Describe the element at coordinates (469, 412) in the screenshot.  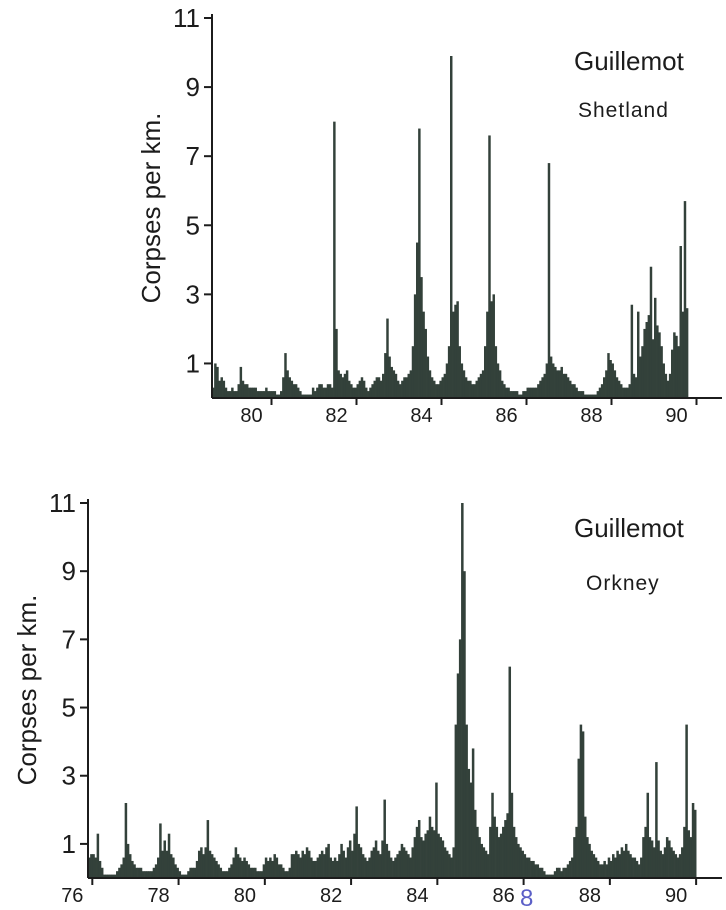
I see `x-ticks-shetland: 80 82 84 86 88 90` at that location.